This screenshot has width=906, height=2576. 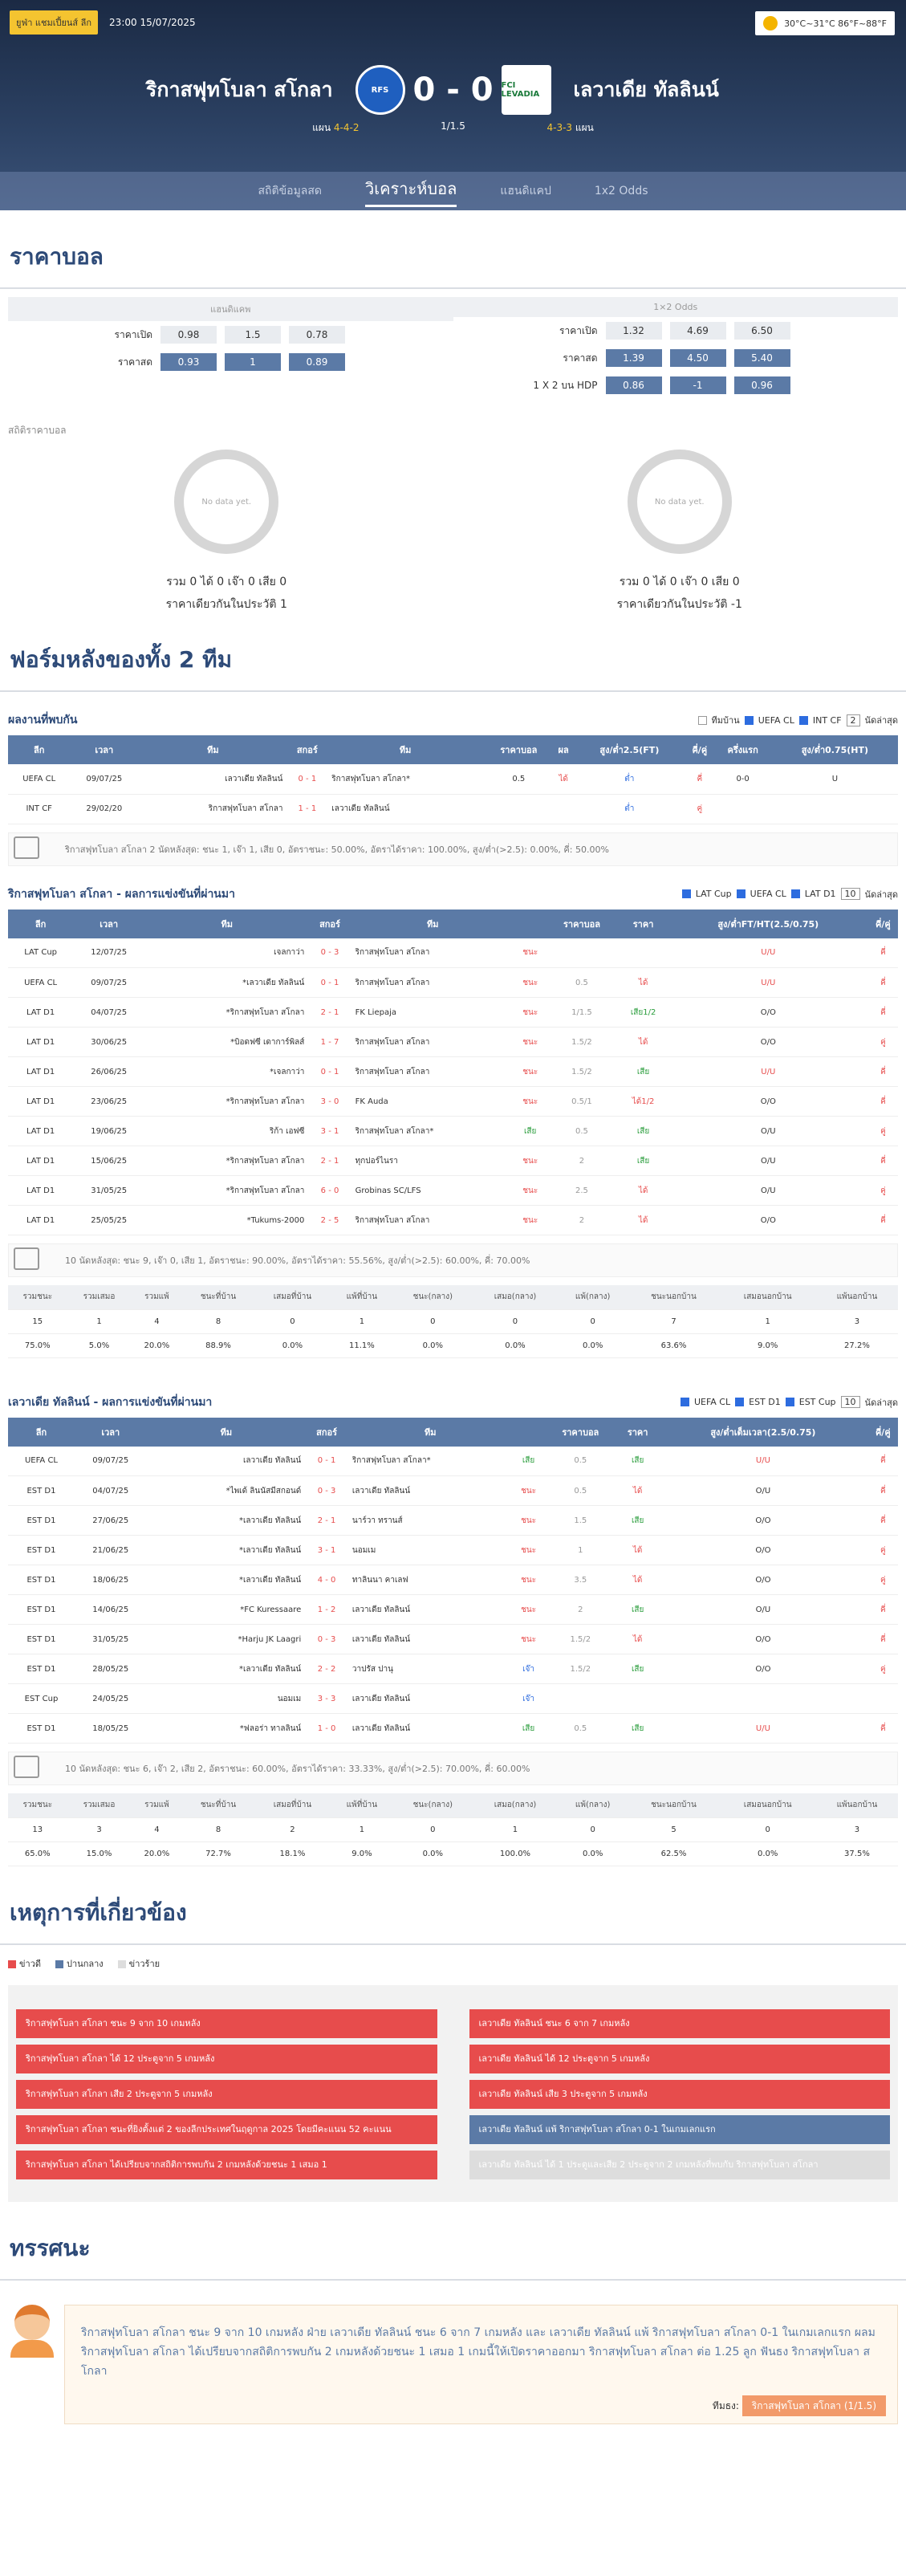 What do you see at coordinates (226, 582) in the screenshot?
I see `stats-summary: รวม 0 ได้ 0 เจ๊า 0 เสีย 0` at bounding box center [226, 582].